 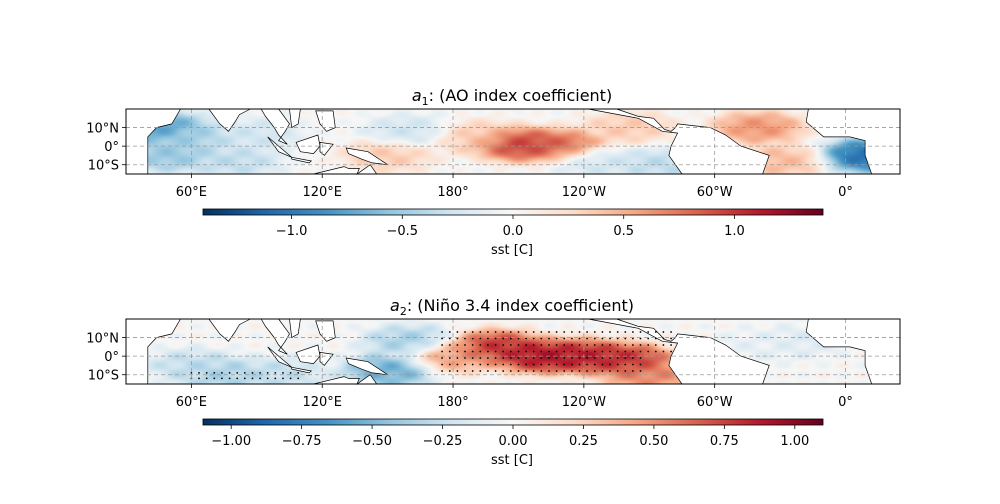 What do you see at coordinates (111, 357) in the screenshot?
I see `lat-tick-label: 0°` at bounding box center [111, 357].